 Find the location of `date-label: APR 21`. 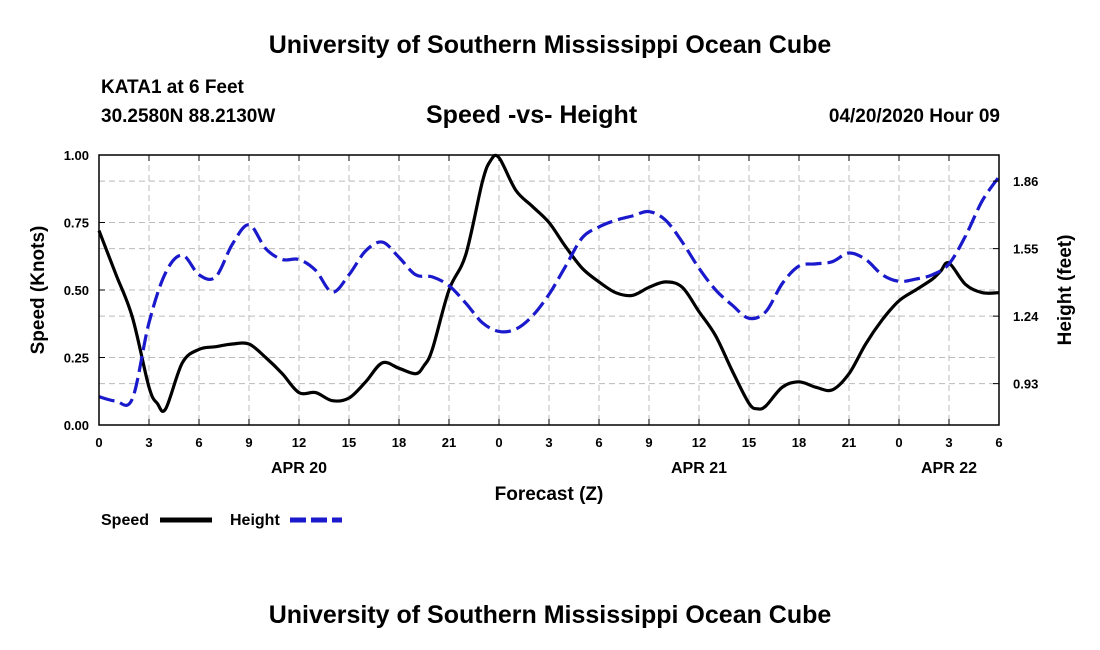

date-label: APR 21 is located at coordinates (699, 468).